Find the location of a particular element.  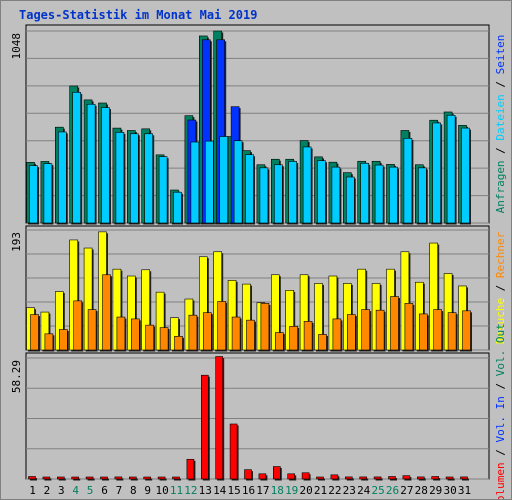

legend-entry: Anfragen is located at coordinates (500, 186).